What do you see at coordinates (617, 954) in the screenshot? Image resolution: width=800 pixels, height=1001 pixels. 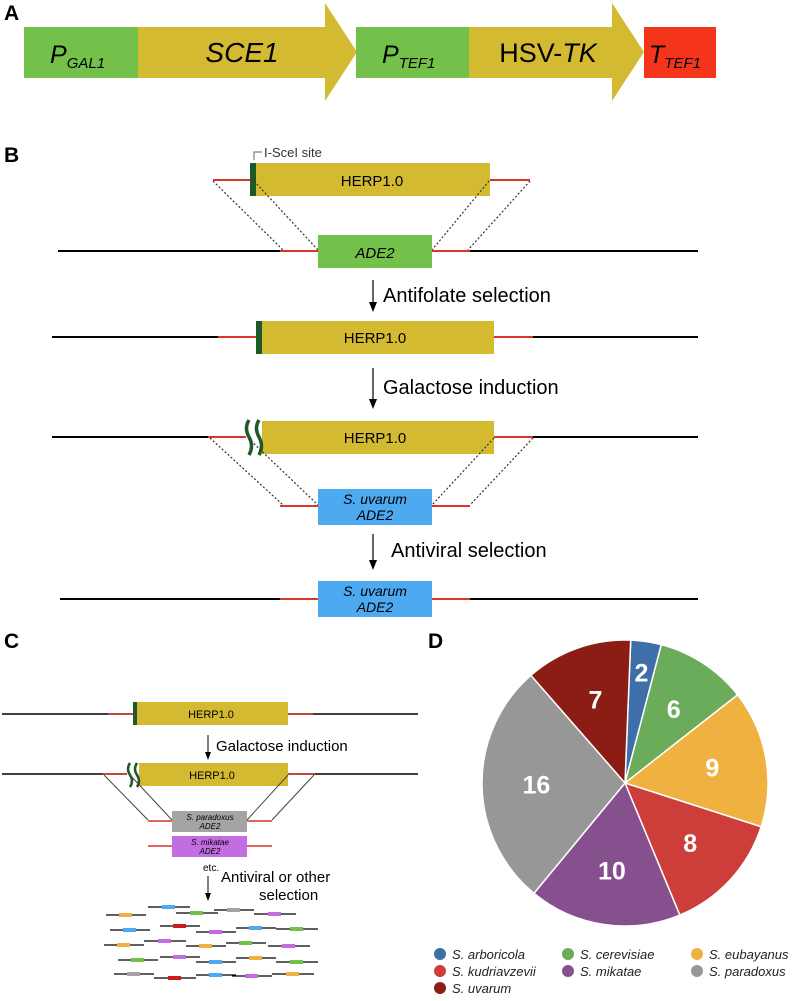 I see `legend-label: S. cerevisiae` at bounding box center [617, 954].